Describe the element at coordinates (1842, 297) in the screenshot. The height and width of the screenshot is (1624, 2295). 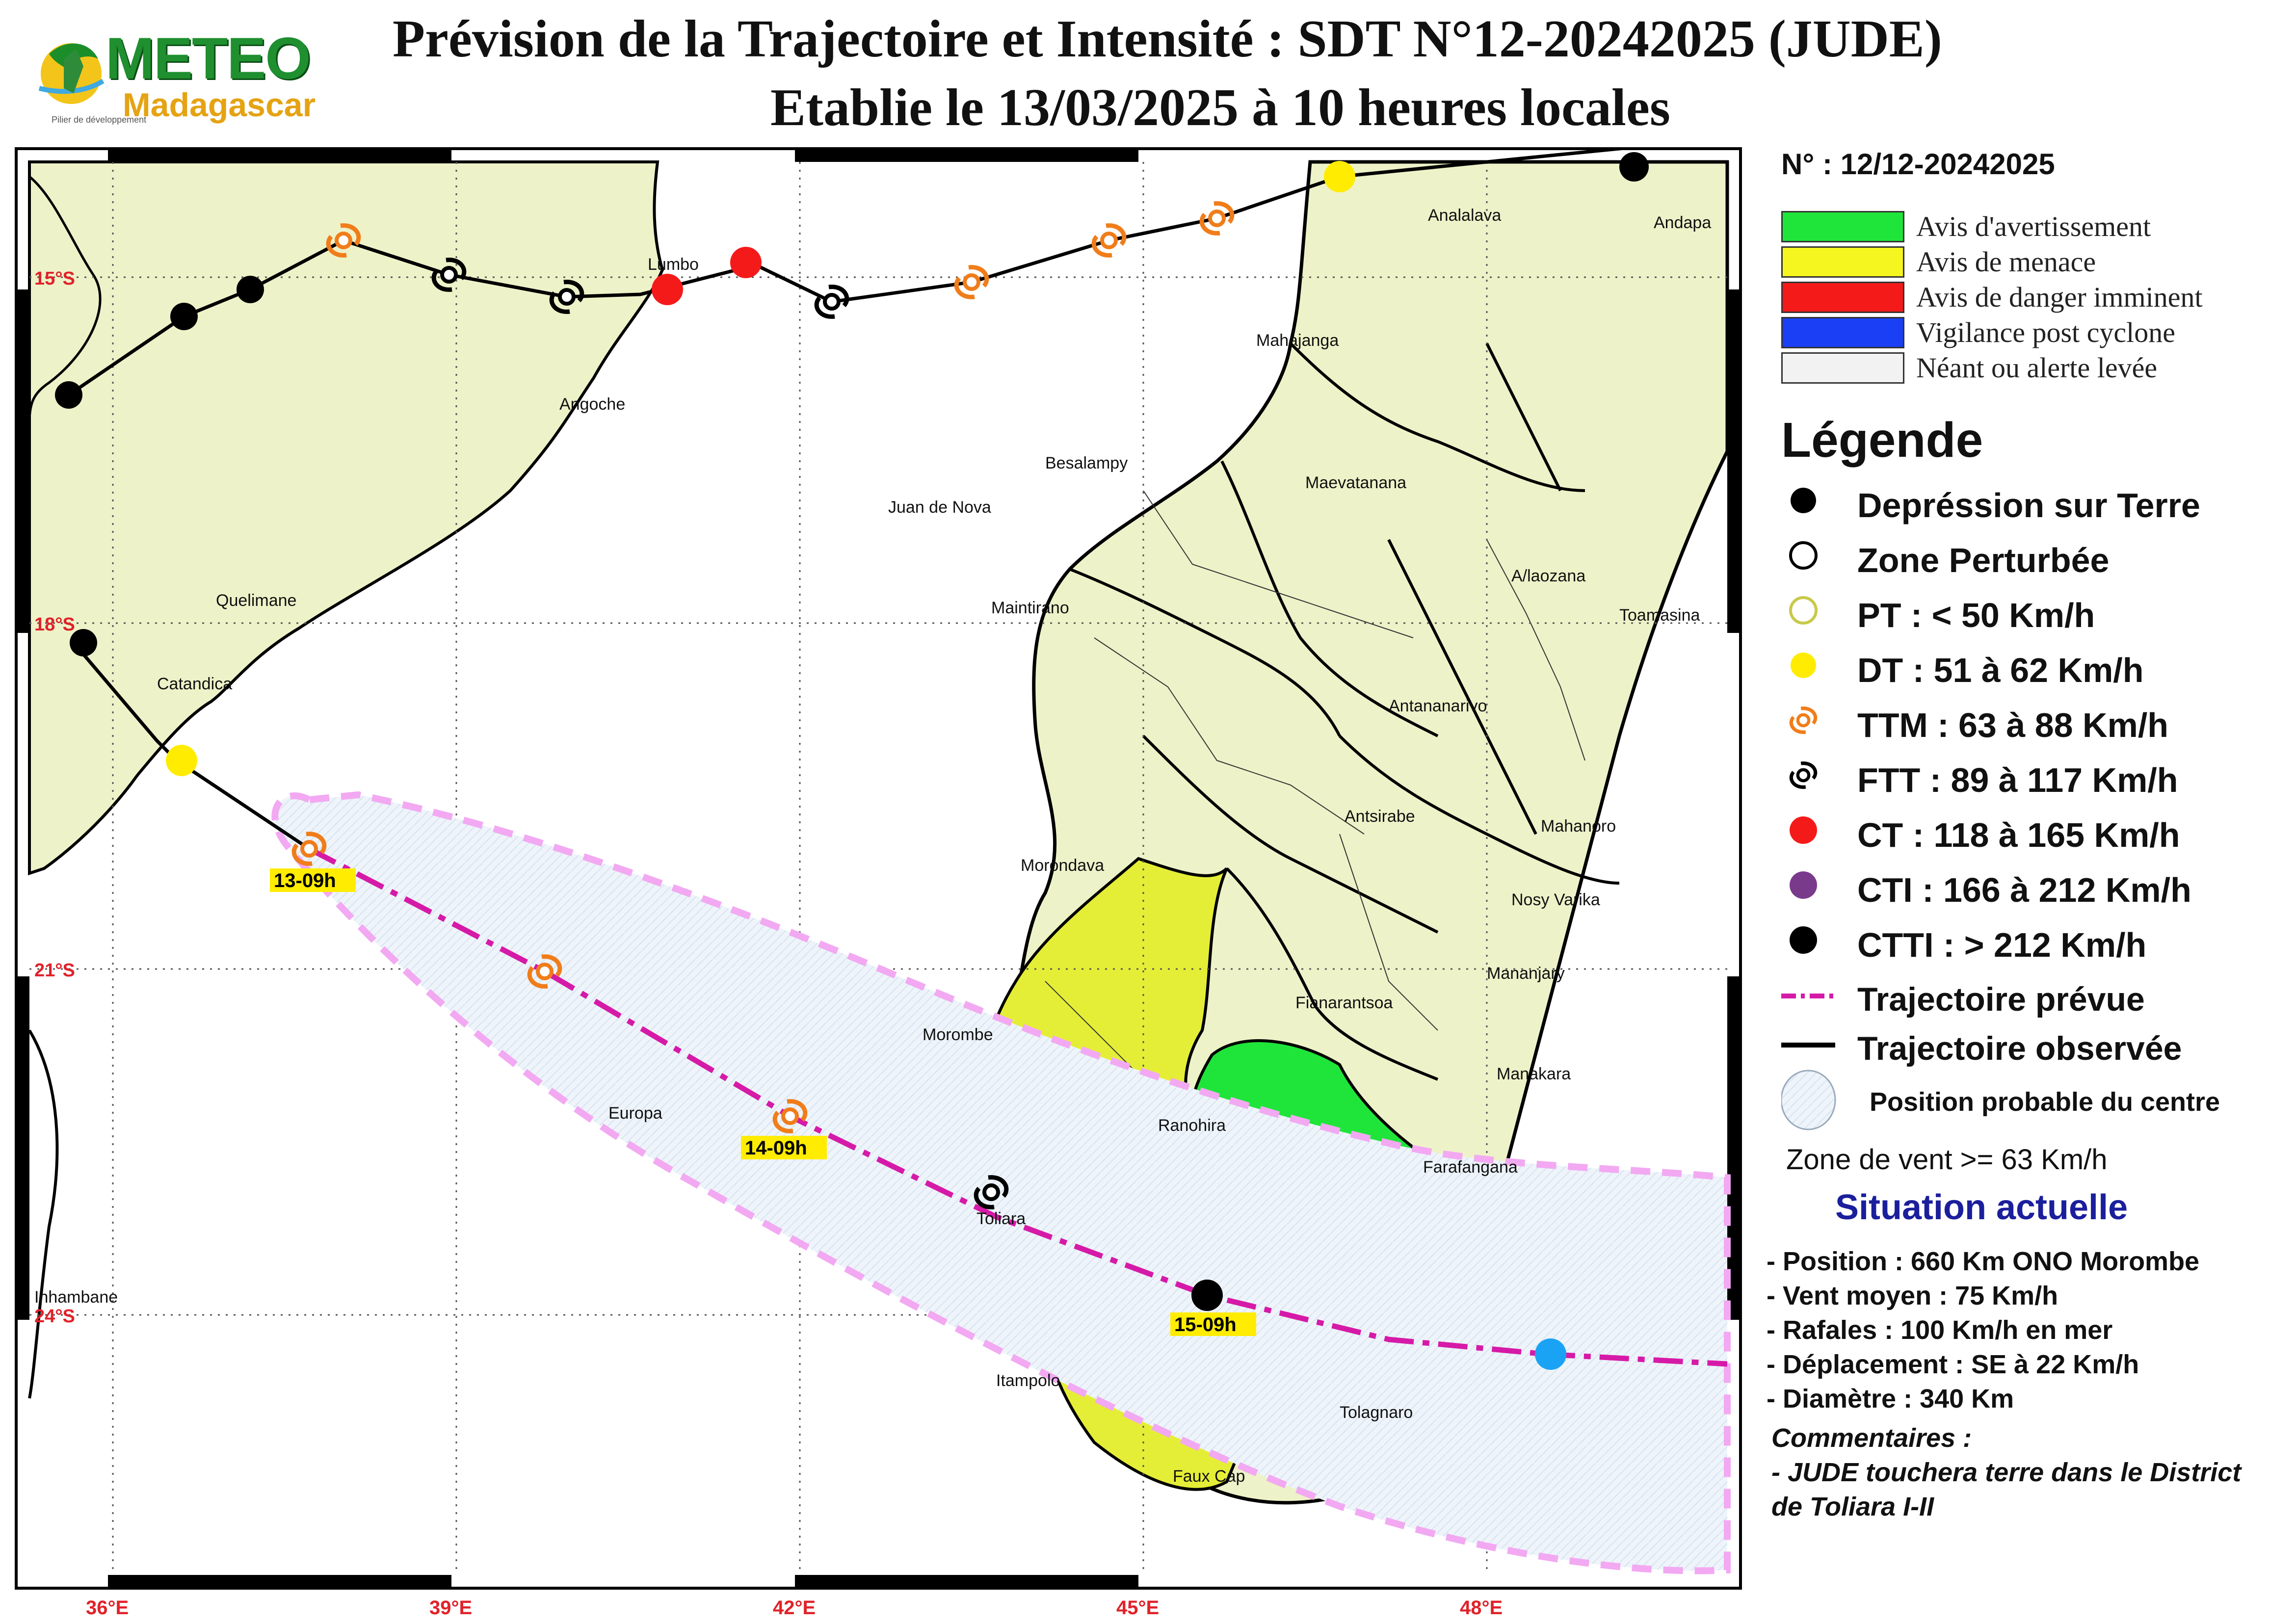
I see `alert-swatch-danger` at that location.